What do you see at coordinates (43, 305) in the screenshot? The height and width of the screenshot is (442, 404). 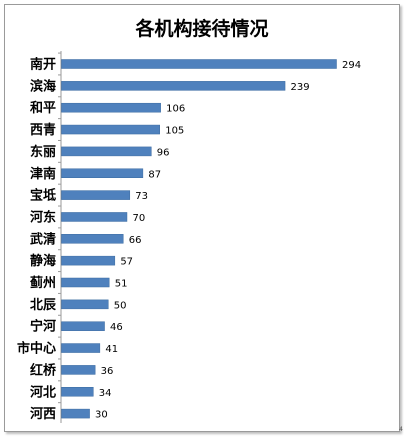 I see `category-label: 北辰` at bounding box center [43, 305].